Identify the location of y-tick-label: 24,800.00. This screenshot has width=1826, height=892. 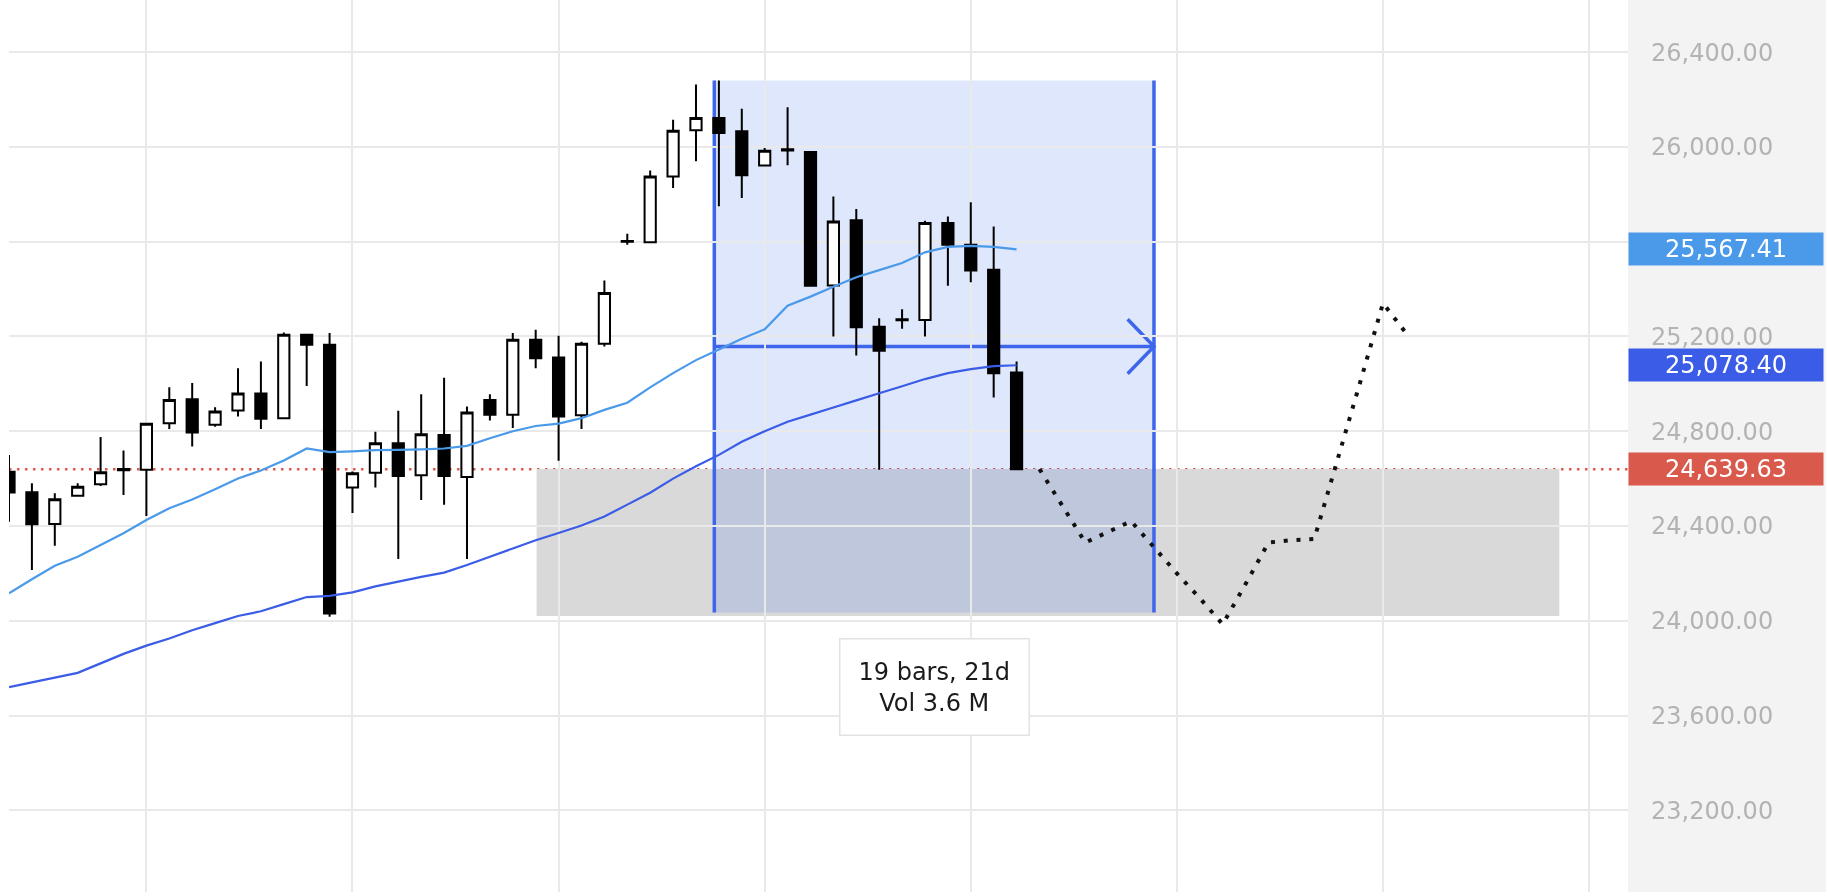
(1712, 431).